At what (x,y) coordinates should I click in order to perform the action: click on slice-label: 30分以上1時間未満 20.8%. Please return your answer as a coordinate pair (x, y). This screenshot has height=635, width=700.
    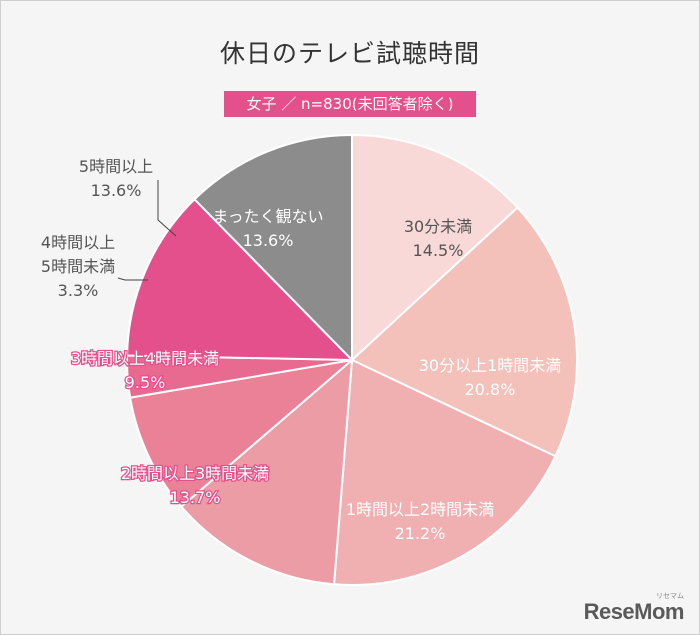
    Looking at the image, I should click on (490, 377).